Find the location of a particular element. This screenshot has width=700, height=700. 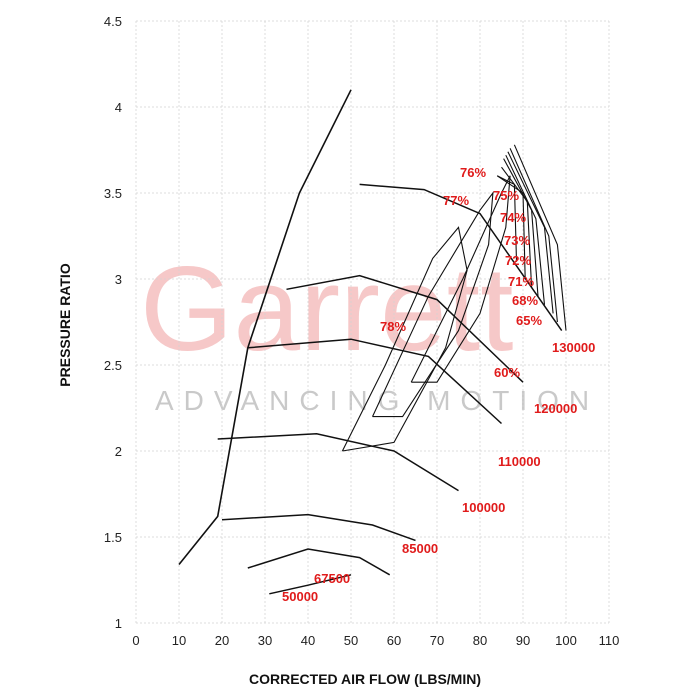

efficiency-label: 78% is located at coordinates (393, 326).